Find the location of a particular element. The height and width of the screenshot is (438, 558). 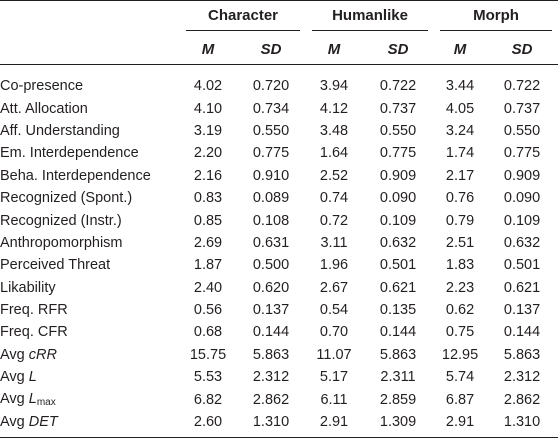

cell-mean: 0.83 is located at coordinates (208, 198).